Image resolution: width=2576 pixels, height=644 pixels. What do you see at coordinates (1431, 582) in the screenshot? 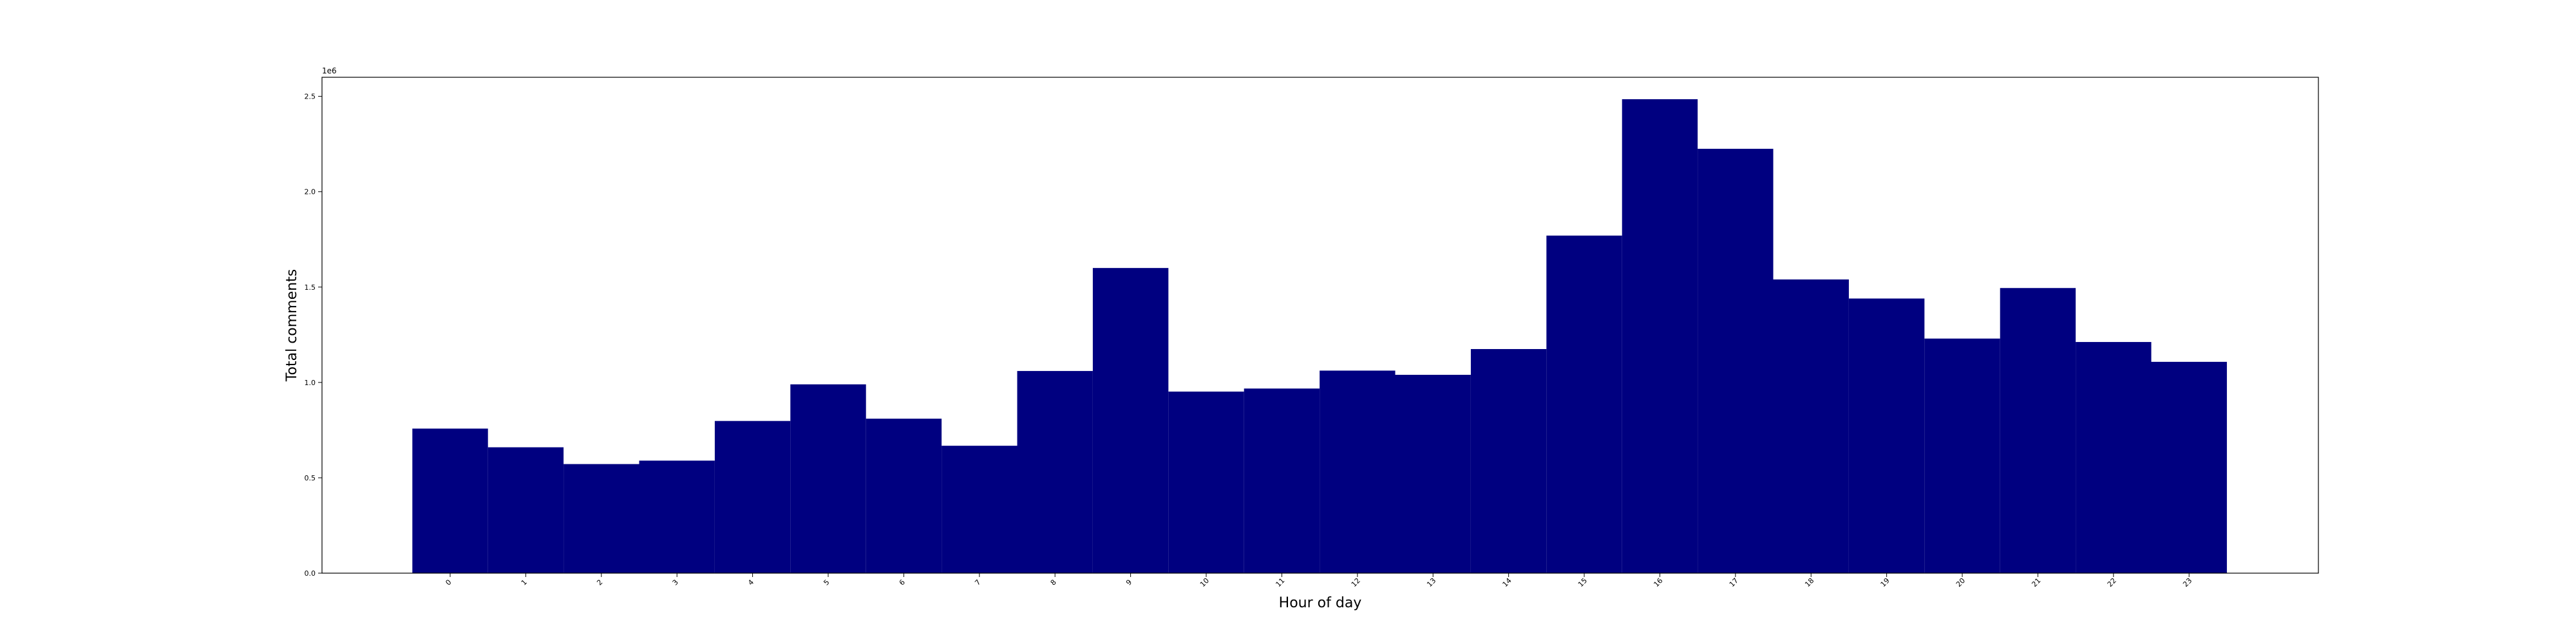
I see `x-tick-label: 13` at bounding box center [1431, 582].